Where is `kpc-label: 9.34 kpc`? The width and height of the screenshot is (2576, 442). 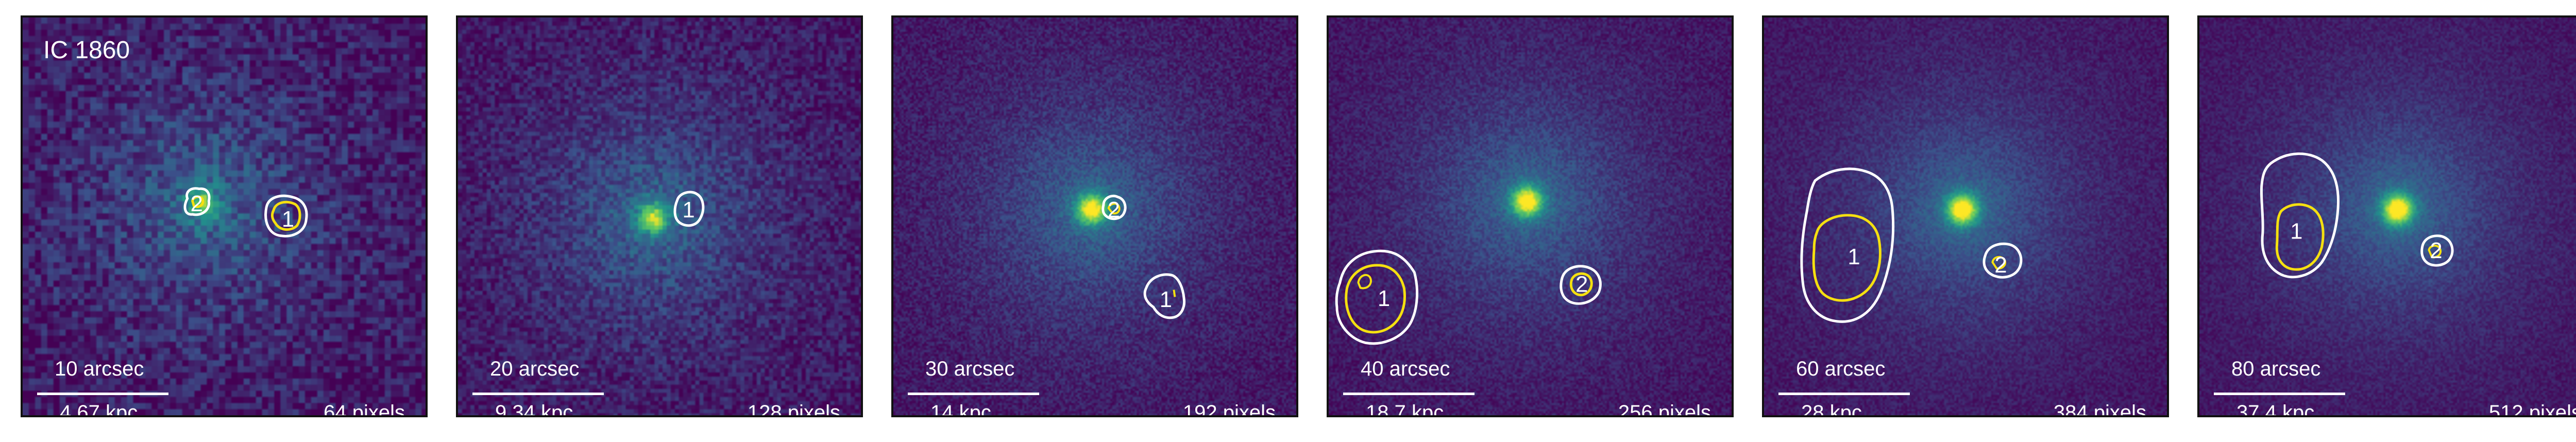 kpc-label: 9.34 kpc is located at coordinates (534, 409).